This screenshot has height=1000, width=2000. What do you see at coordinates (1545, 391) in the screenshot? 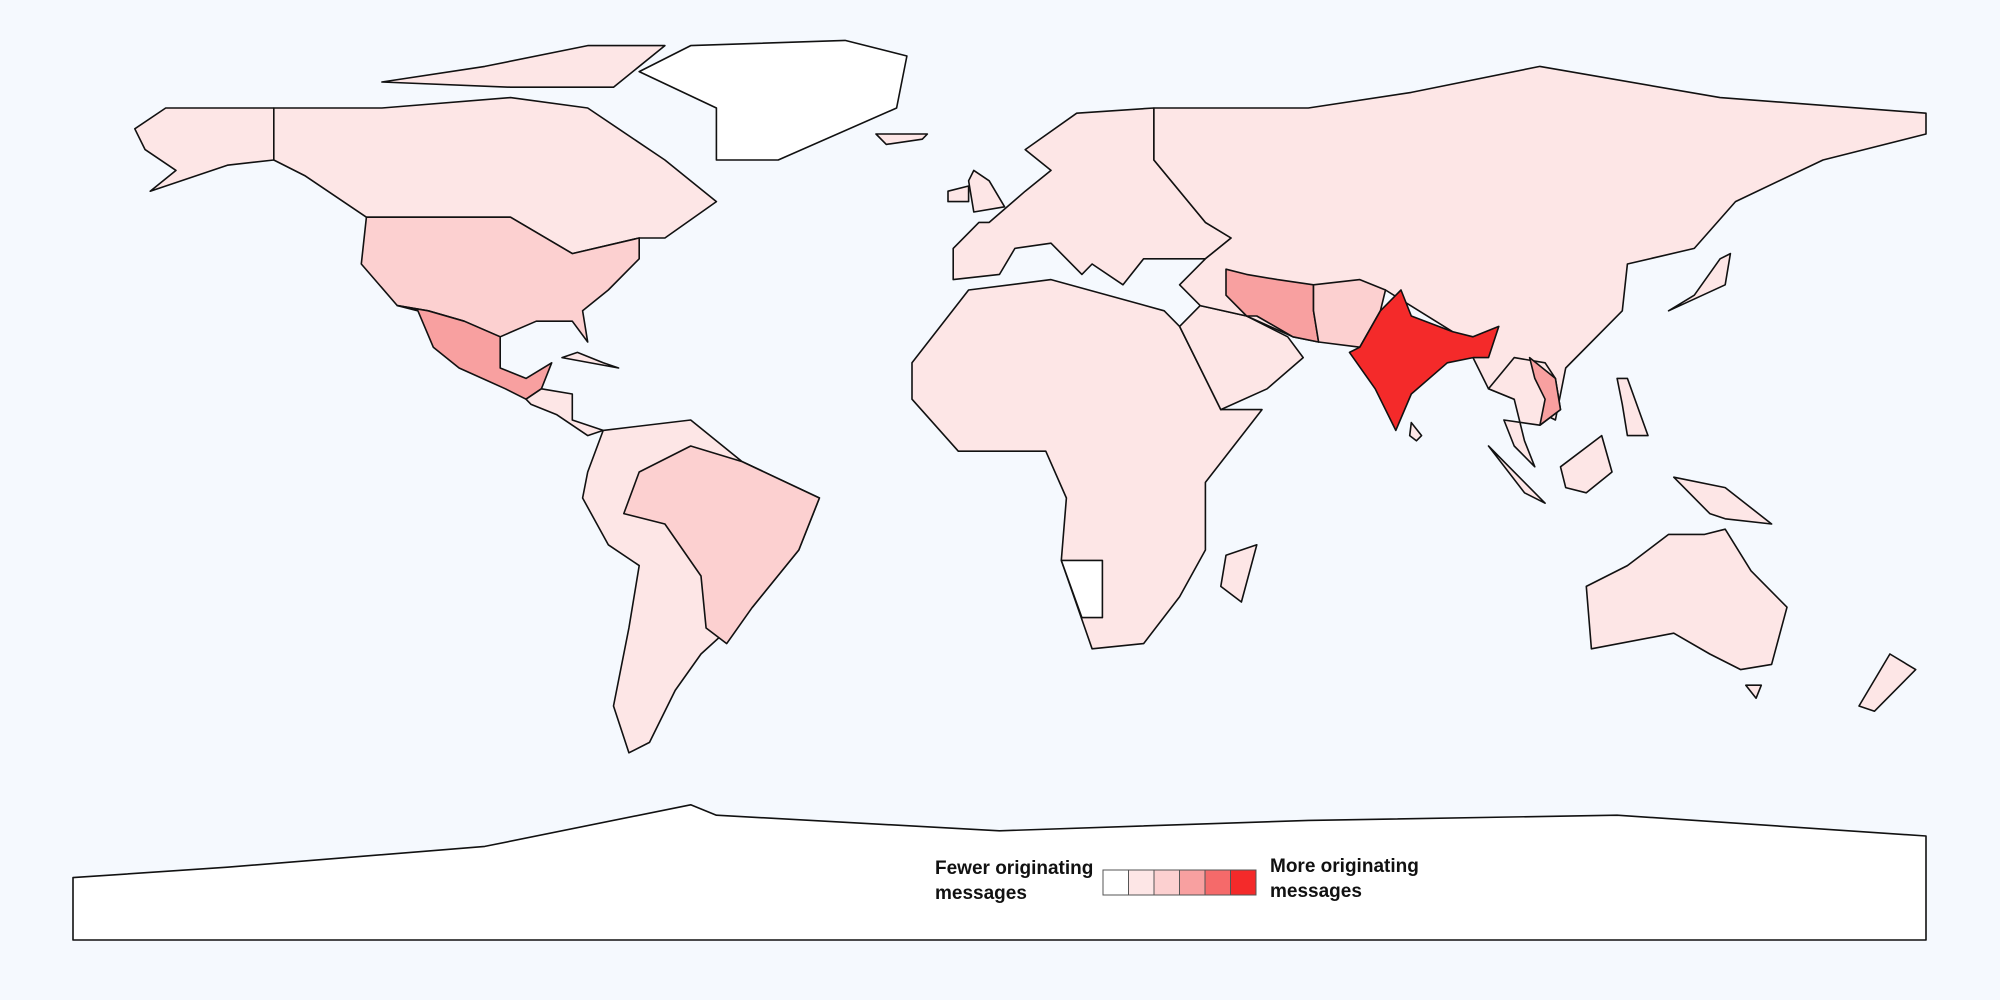
I see `vietnam` at bounding box center [1545, 391].